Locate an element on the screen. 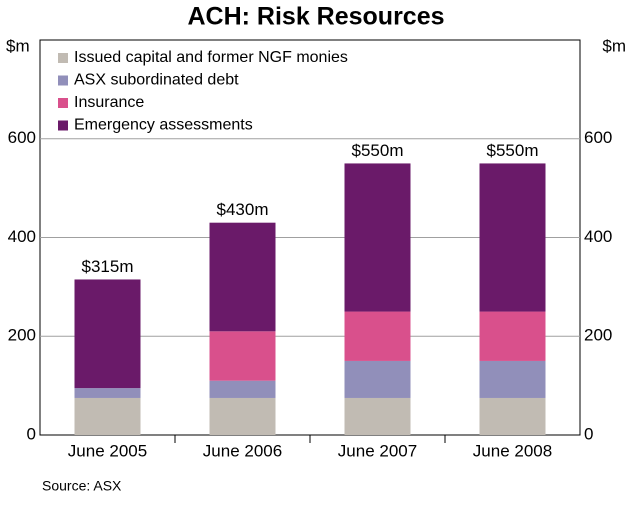 The height and width of the screenshot is (506, 632). total-label: $430m is located at coordinates (243, 209).